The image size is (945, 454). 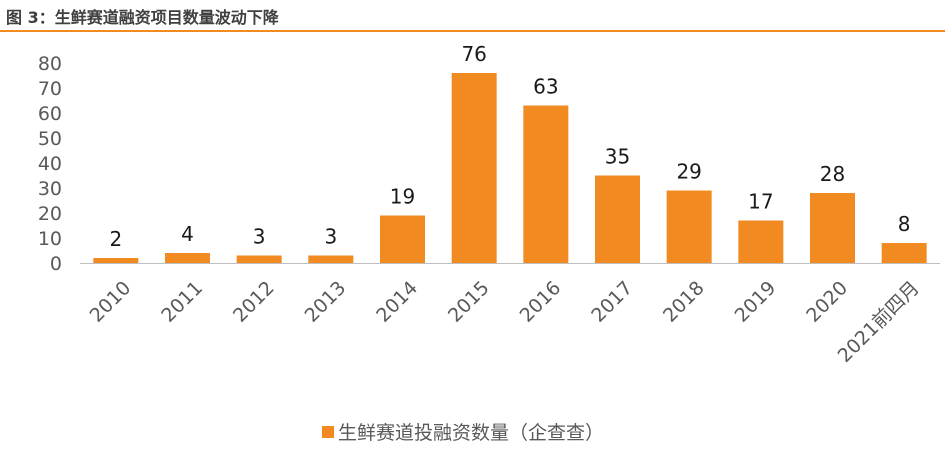 What do you see at coordinates (142, 17) in the screenshot?
I see `figure-title: 图 3：生鲜赛道融资项目数量波动下降` at bounding box center [142, 17].